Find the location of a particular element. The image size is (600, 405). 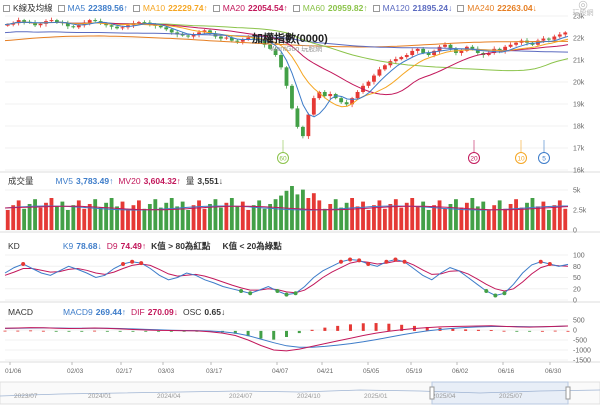

ma-value: 20959.82↑ is located at coordinates (347, 8).